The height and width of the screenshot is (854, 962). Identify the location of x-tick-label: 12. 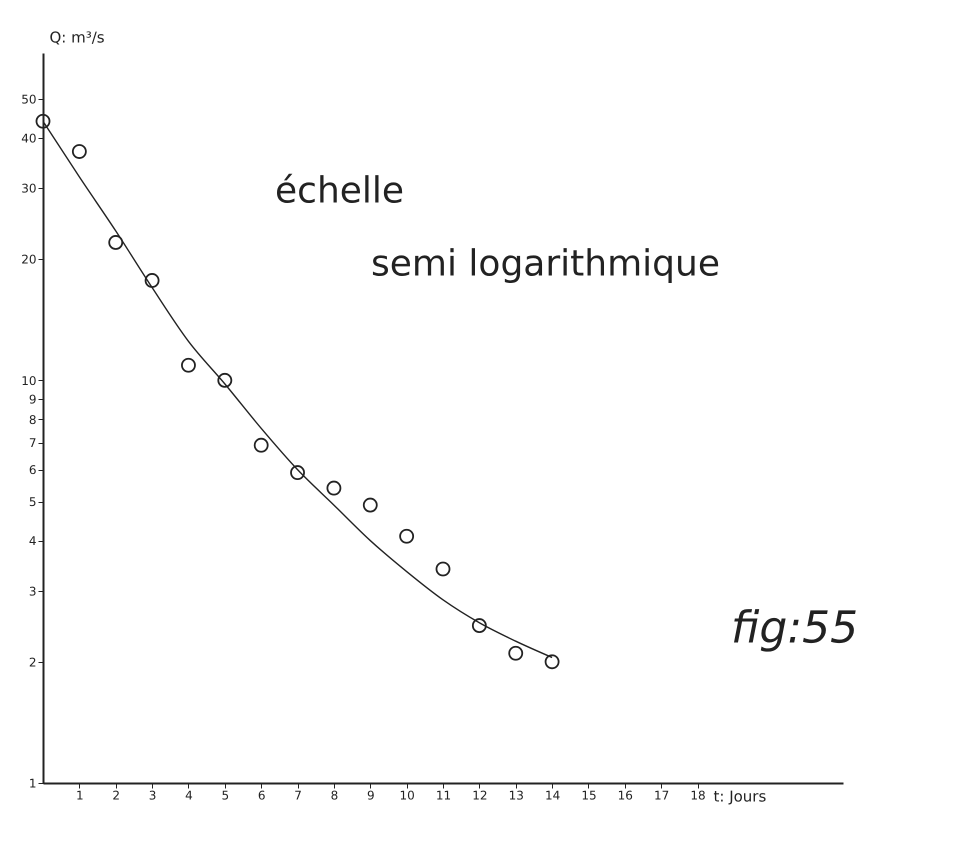
(480, 795).